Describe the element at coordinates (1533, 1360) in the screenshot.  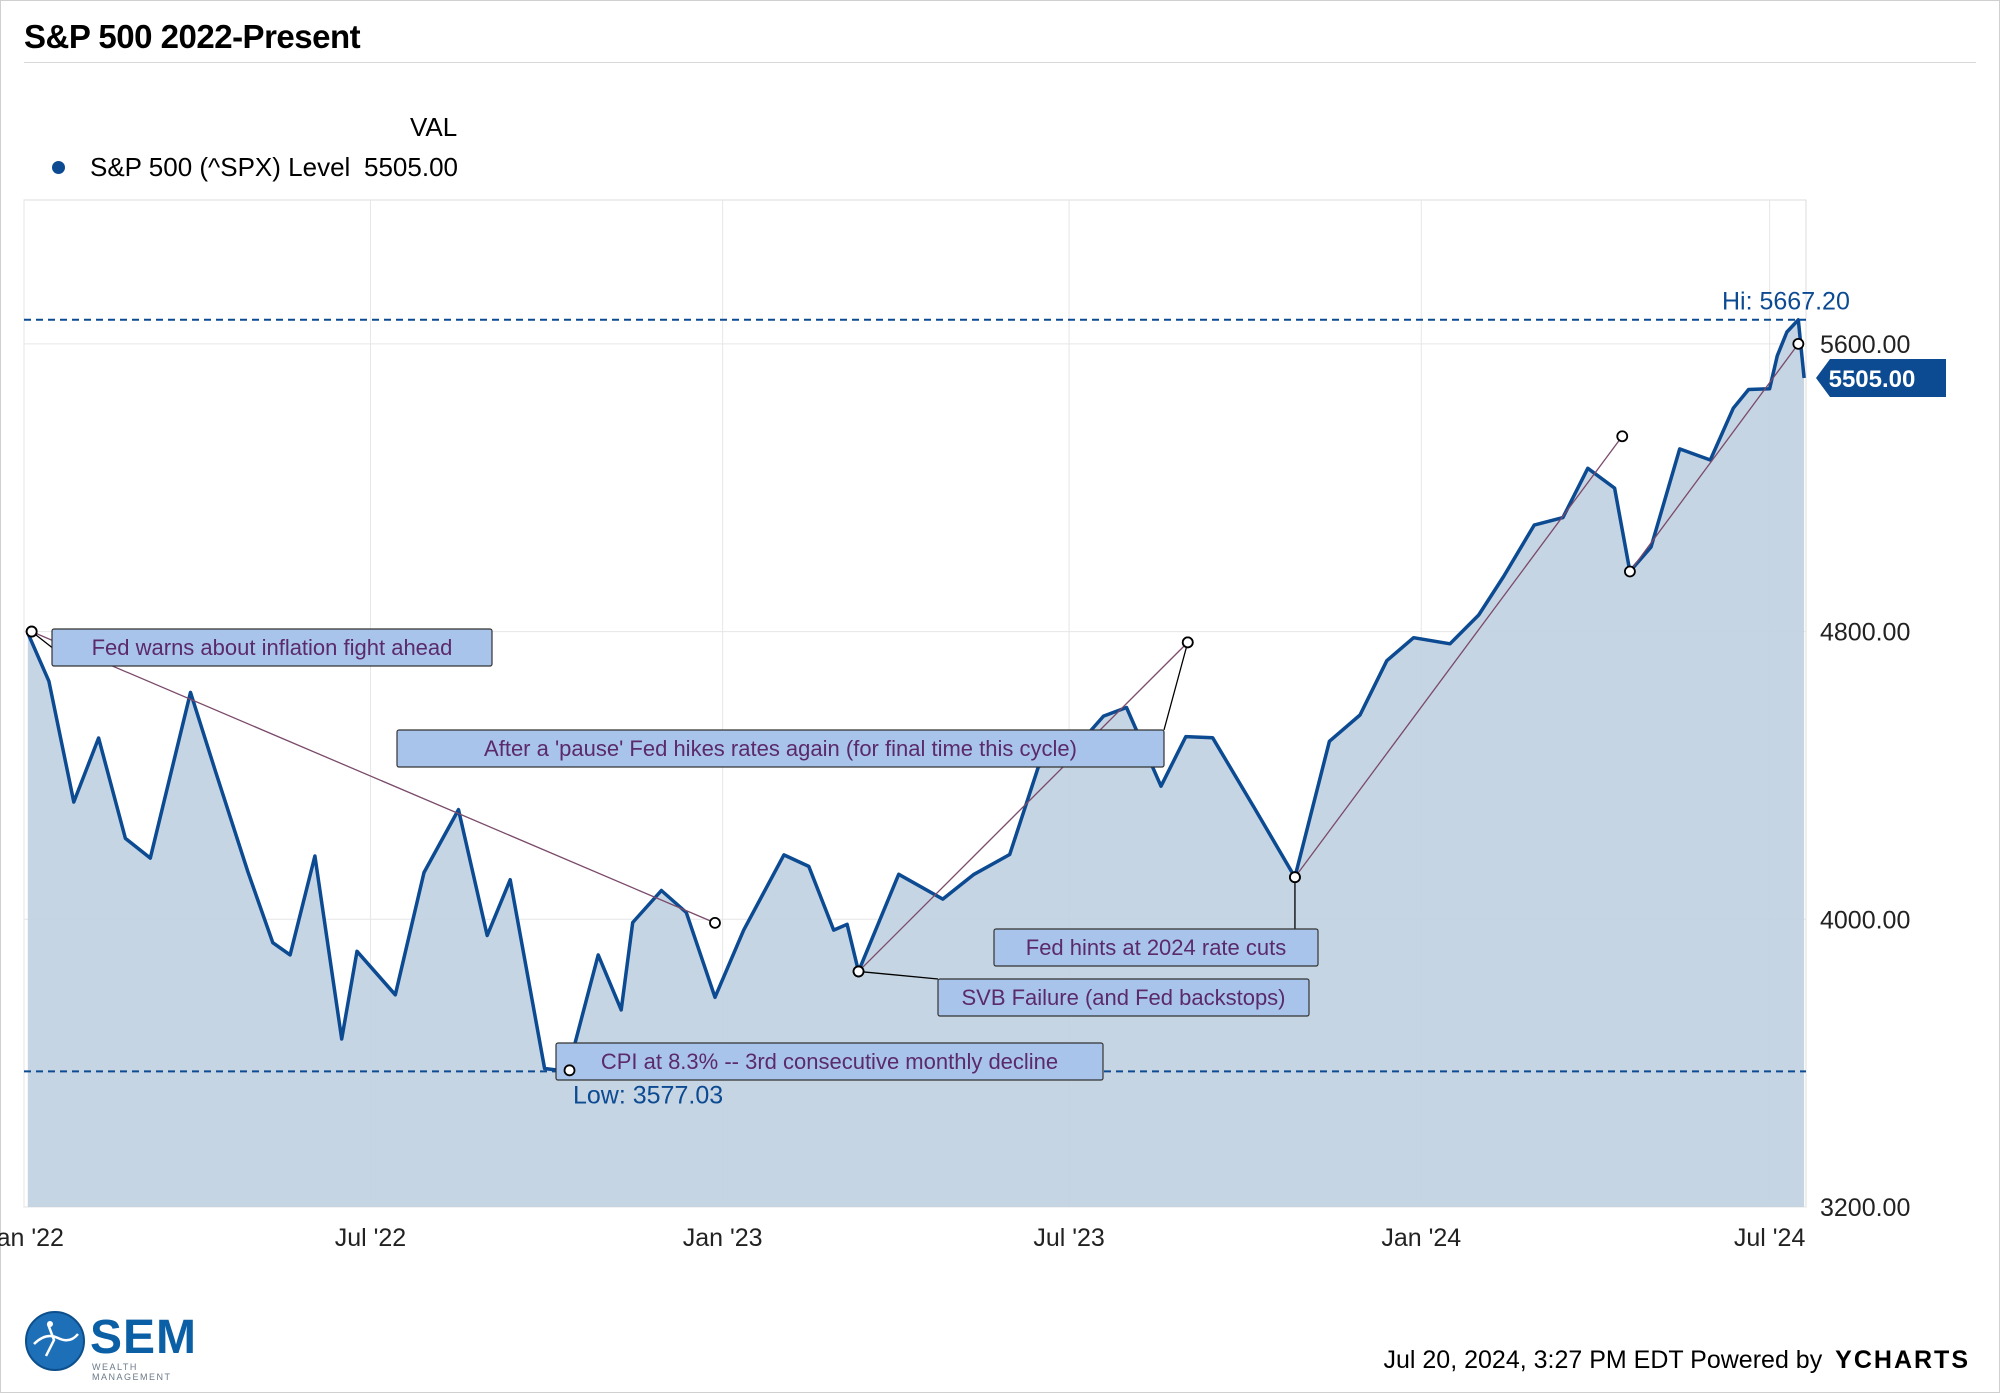
I see `footer-timestamp: Jul 20, 2024, 3:27 PM EDT` at that location.